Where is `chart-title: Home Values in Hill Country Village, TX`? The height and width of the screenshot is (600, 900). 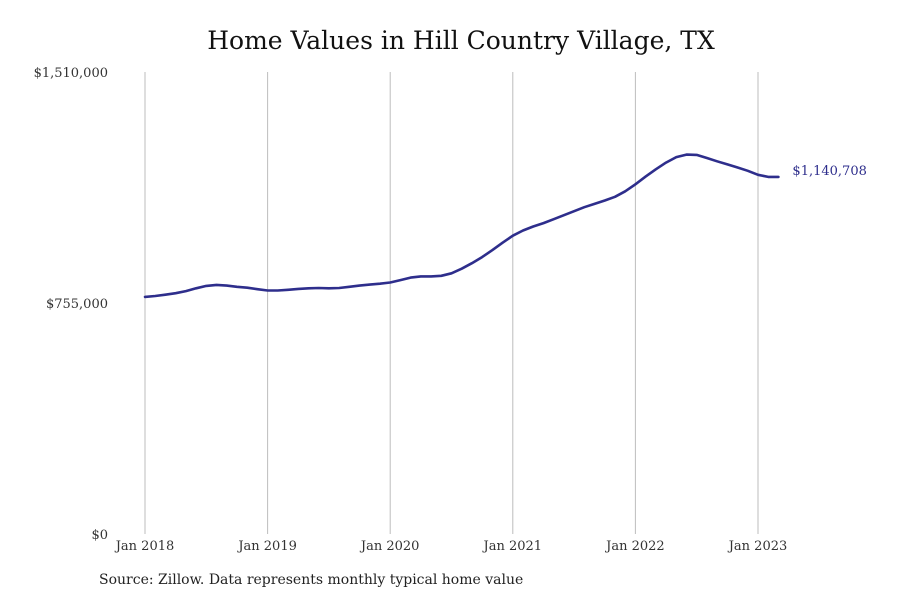 chart-title: Home Values in Hill Country Village, TX is located at coordinates (461, 40).